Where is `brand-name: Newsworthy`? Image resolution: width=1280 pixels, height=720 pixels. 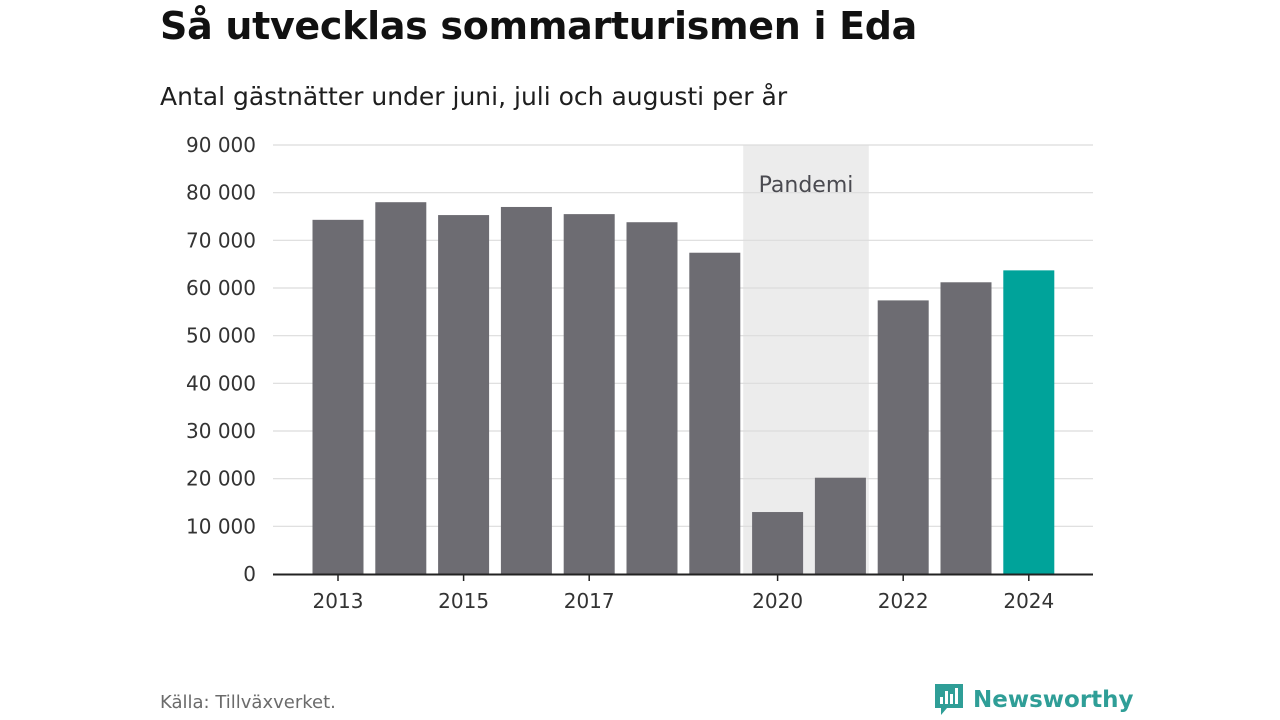 brand-name: Newsworthy is located at coordinates (1053, 700).